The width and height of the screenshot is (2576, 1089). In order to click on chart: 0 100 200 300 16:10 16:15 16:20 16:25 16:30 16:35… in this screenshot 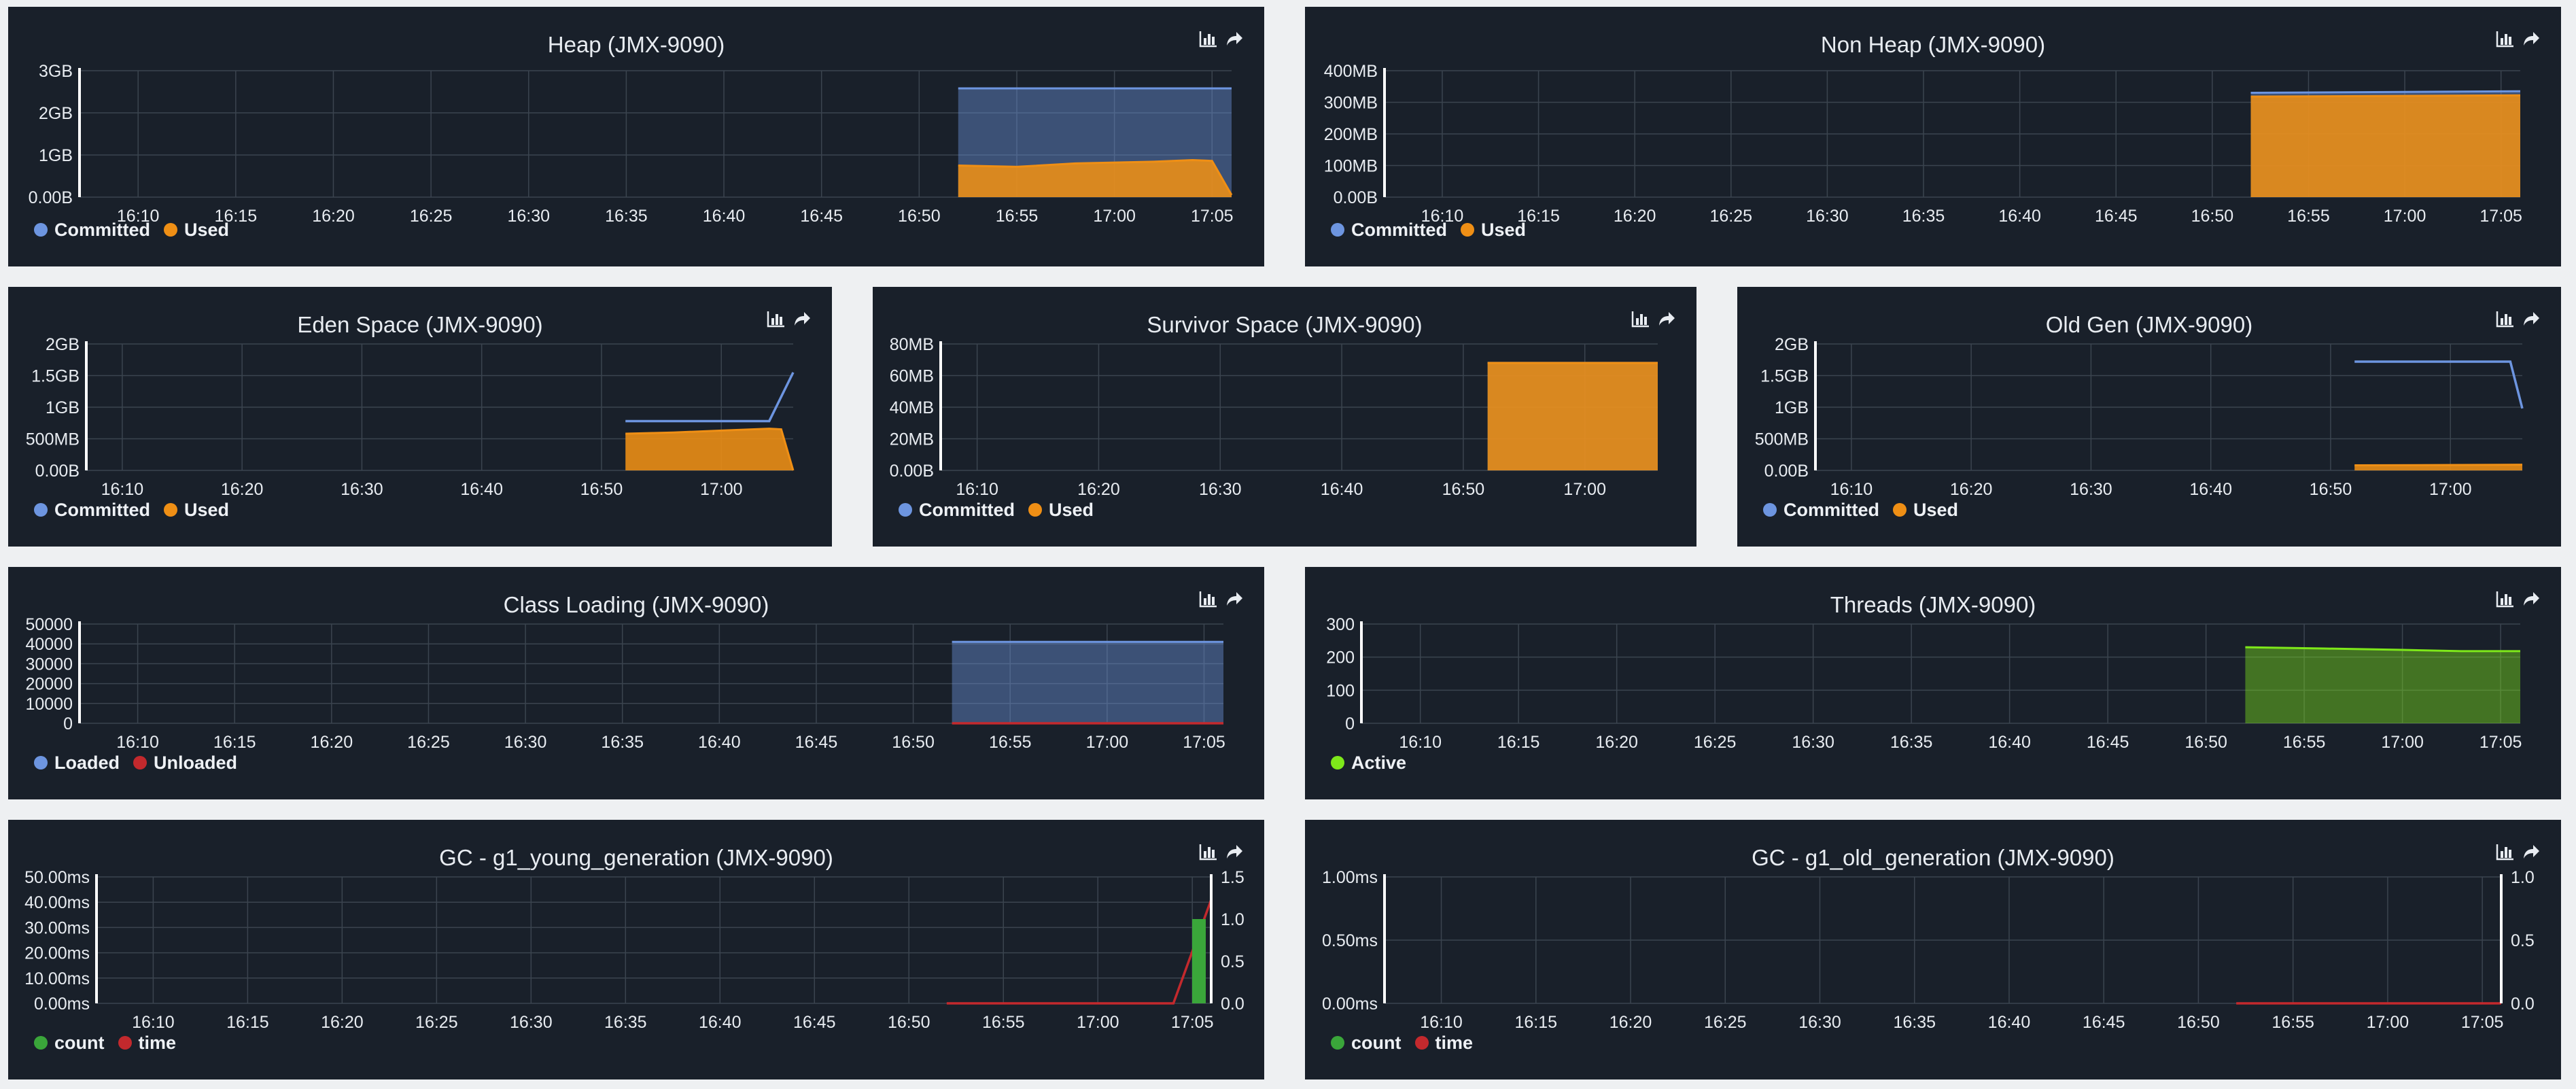, I will do `click(1924, 683)`.